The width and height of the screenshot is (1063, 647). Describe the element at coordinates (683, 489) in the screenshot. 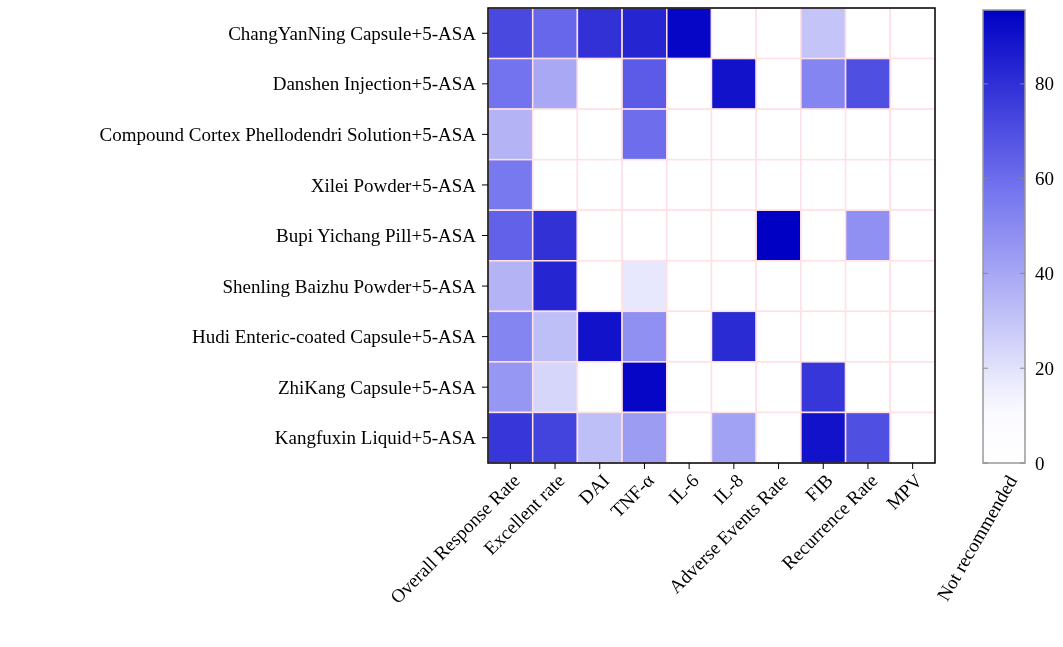

I see `x-tick-label: IL-6` at that location.